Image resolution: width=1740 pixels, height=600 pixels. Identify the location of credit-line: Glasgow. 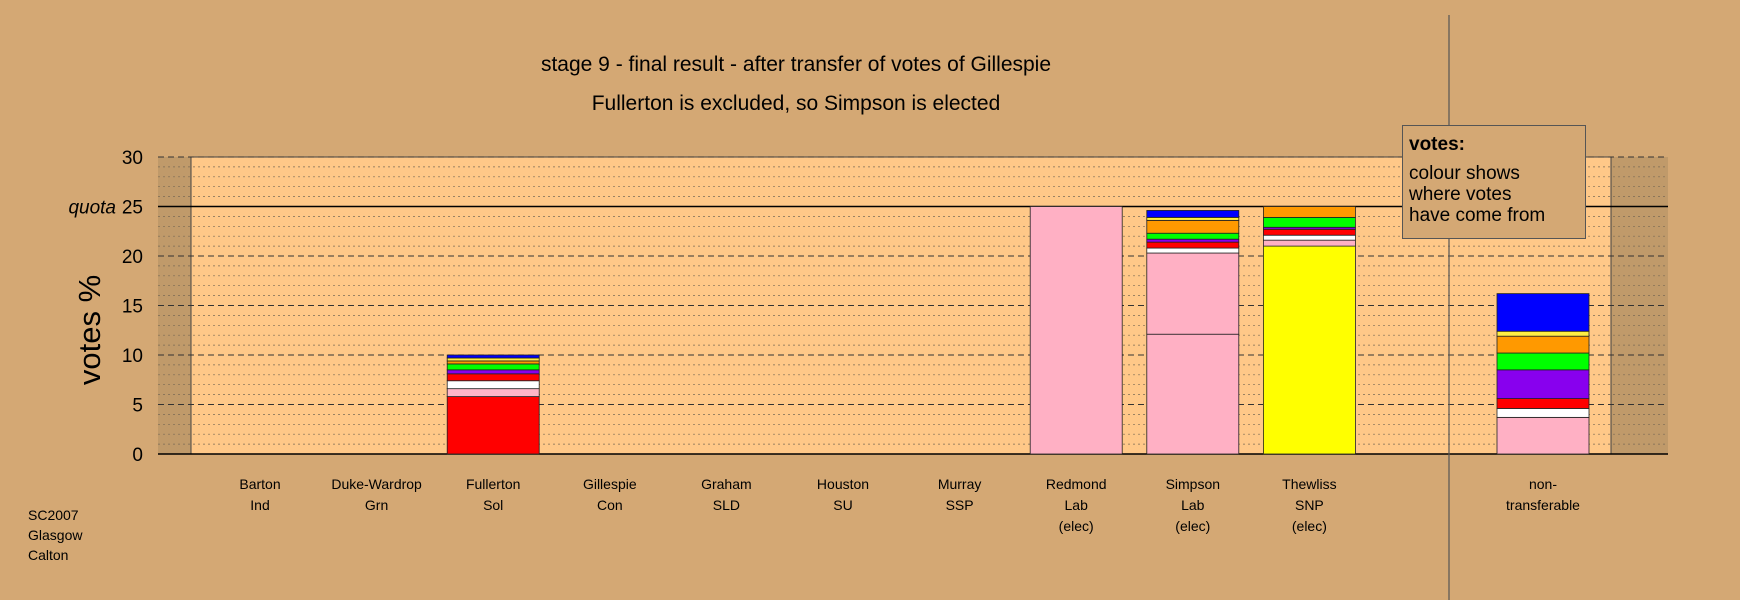
(55, 535).